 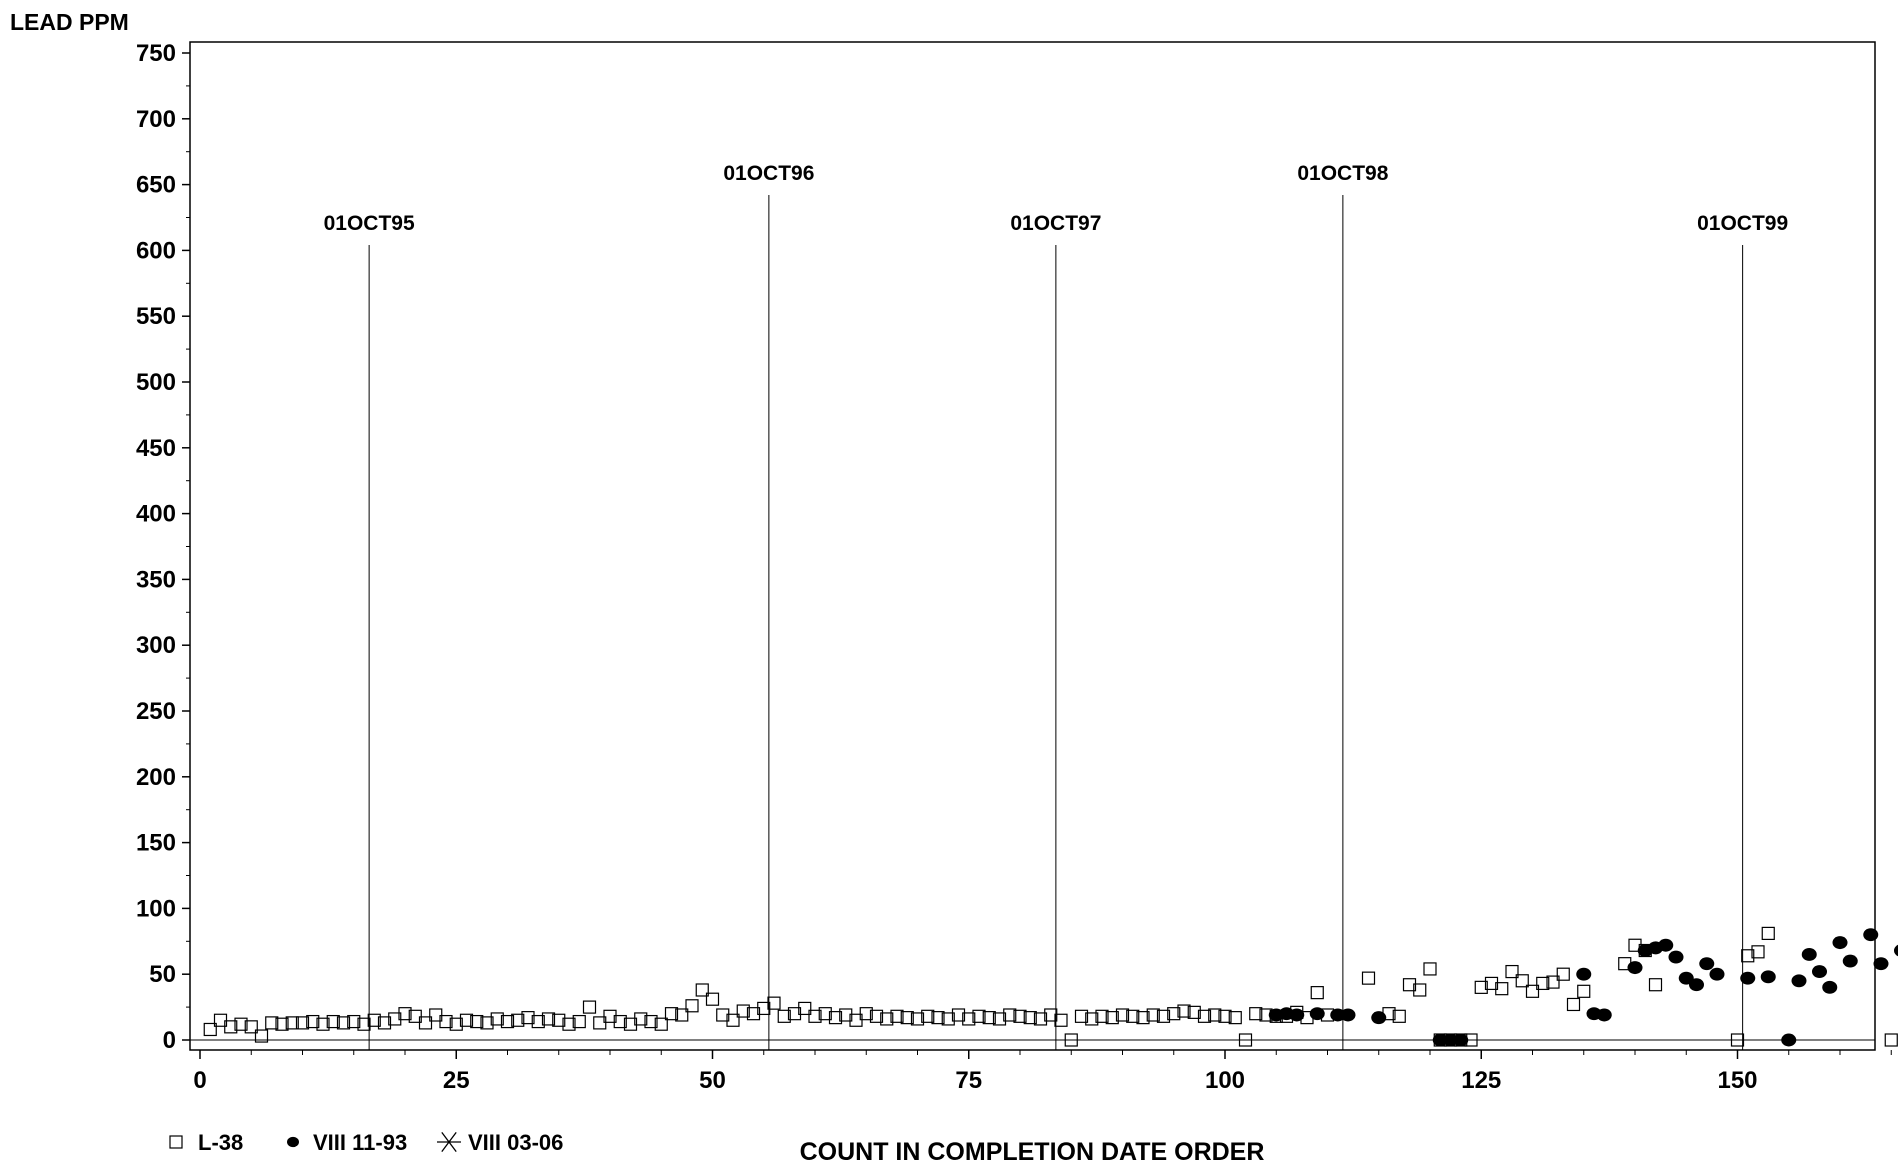 I want to click on legend-label: VIII 03-06, so click(x=515, y=1142).